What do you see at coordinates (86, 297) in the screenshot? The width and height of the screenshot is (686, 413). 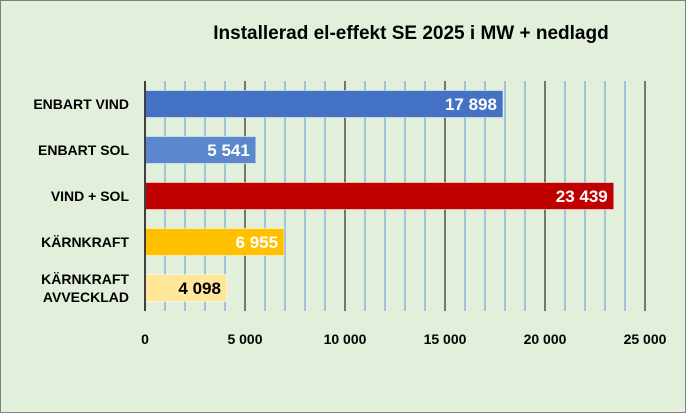 I see `category-label: AVVECKLAD` at bounding box center [86, 297].